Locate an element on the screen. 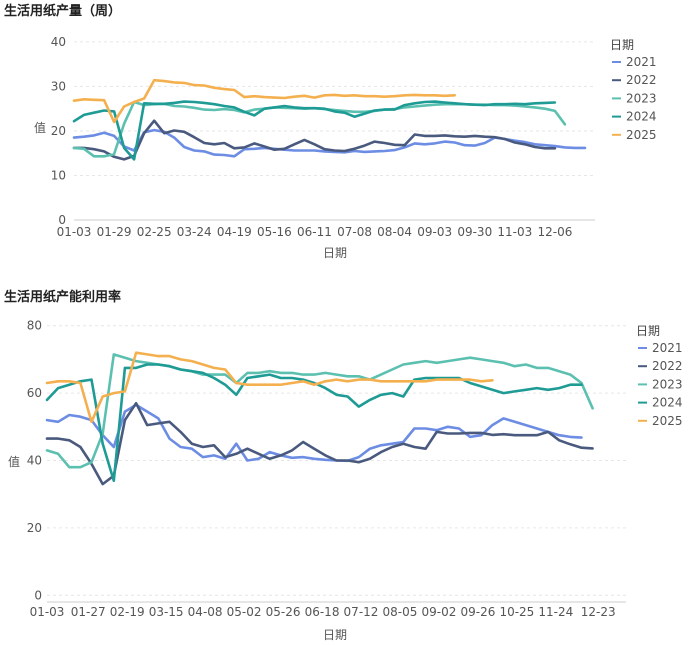 This screenshot has width=692, height=645. x-tick-label: 12-23 is located at coordinates (598, 612).